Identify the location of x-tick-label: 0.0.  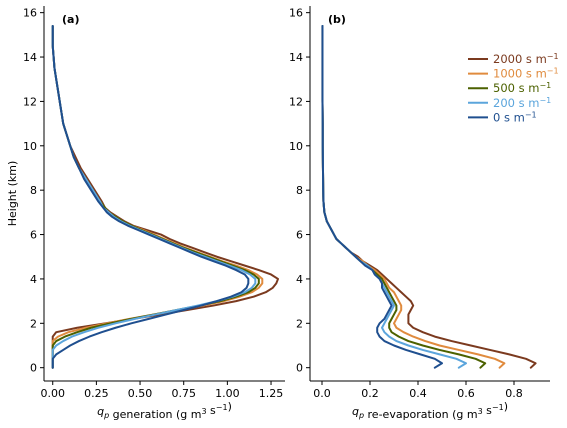
(322, 393).